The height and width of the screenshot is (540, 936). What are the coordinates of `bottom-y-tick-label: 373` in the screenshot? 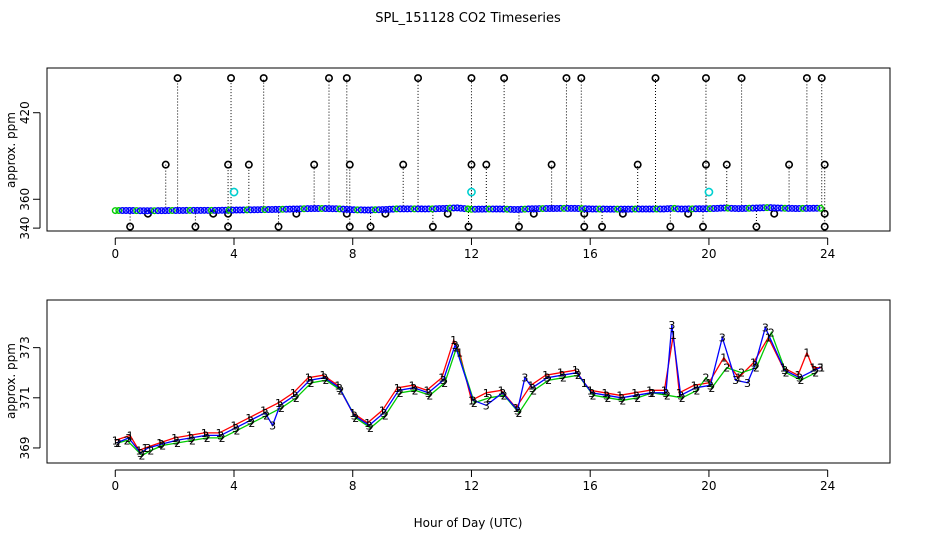 It's located at (25, 347).